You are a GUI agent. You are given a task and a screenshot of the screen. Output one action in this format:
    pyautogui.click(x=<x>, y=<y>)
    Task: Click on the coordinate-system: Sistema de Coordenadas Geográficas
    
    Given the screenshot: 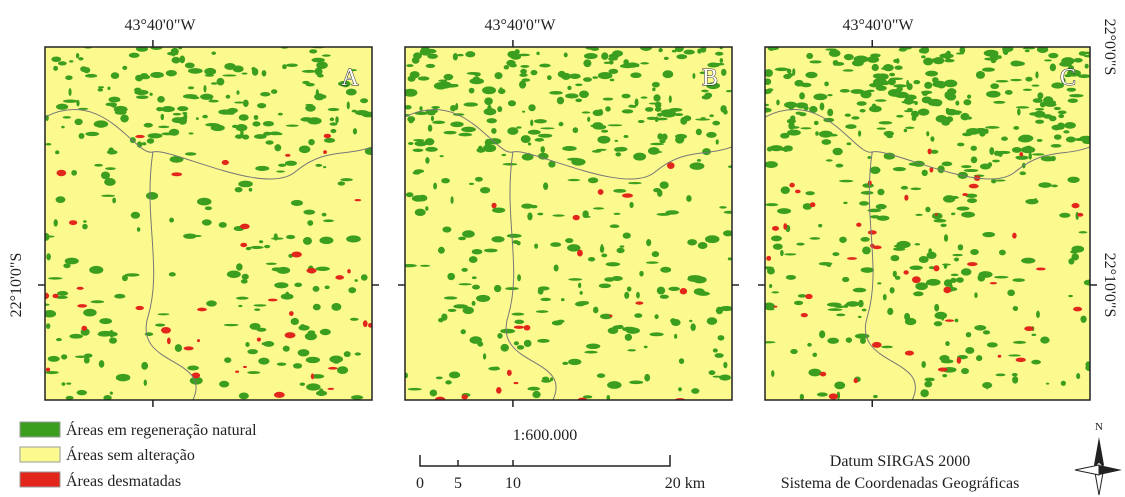 What is the action you would take?
    pyautogui.click(x=900, y=483)
    